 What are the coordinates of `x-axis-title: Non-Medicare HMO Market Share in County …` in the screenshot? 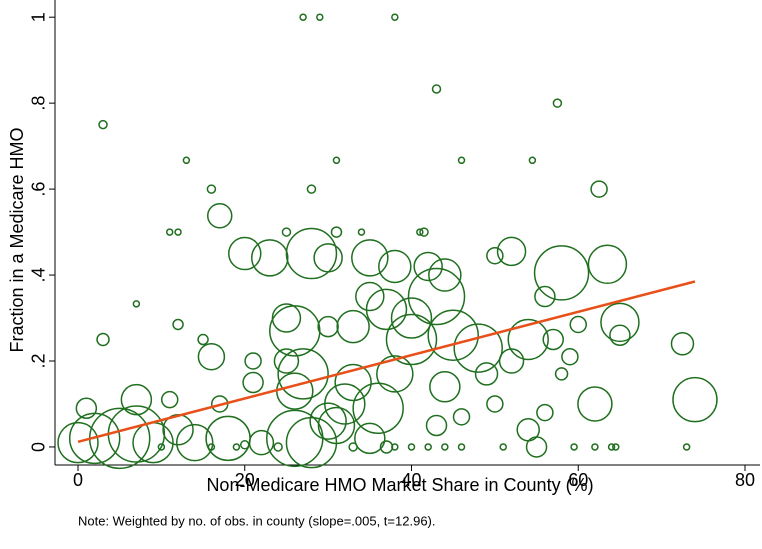 It's located at (399, 485).